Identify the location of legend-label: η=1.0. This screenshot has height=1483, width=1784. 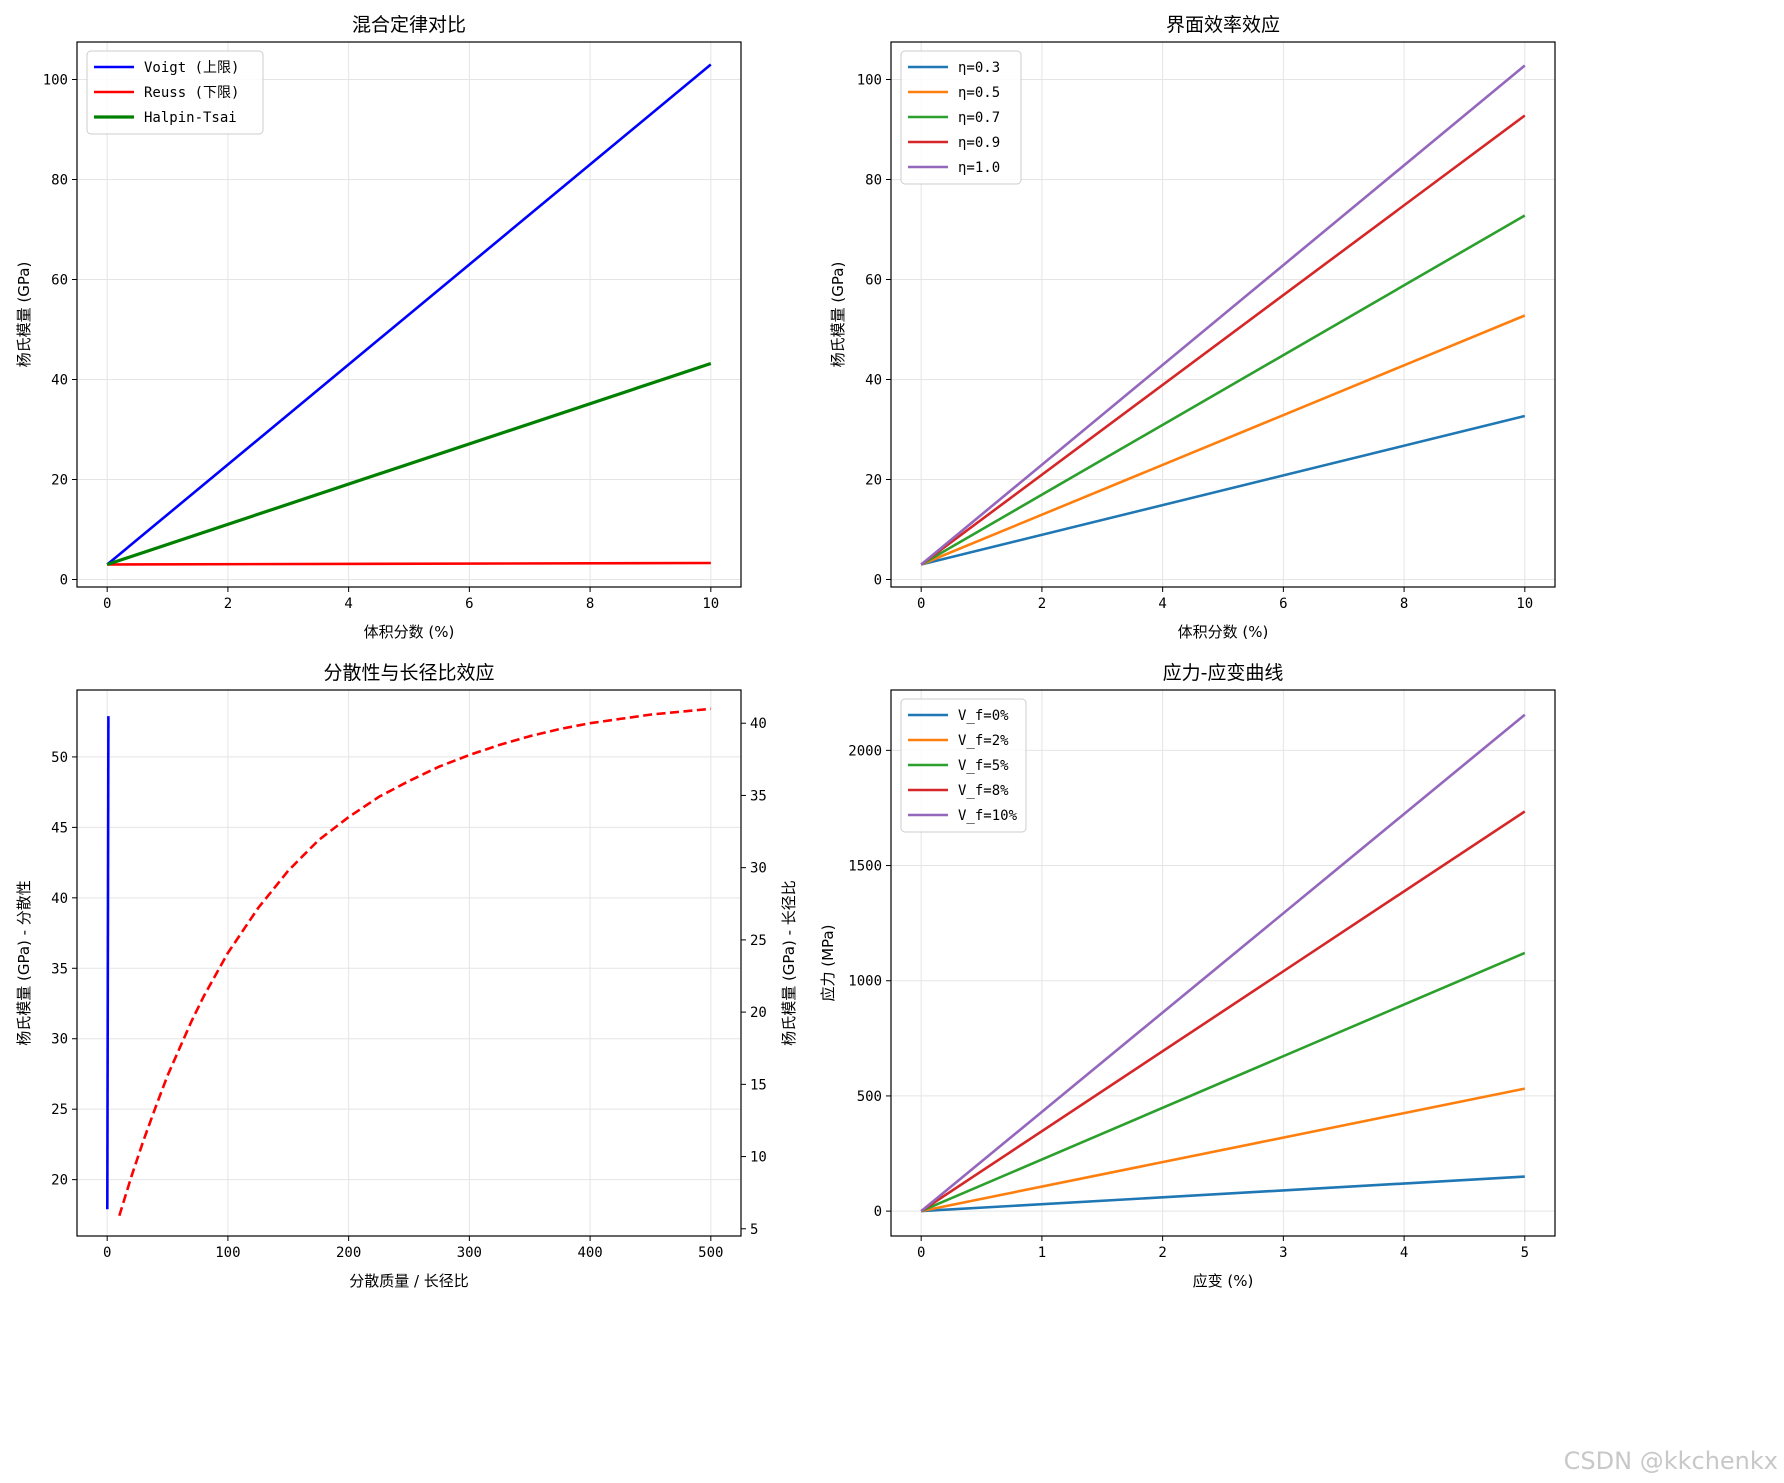
(979, 168).